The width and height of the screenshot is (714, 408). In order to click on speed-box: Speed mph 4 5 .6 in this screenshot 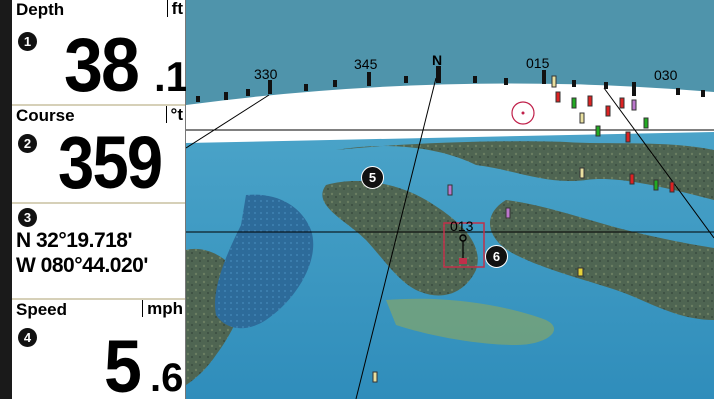, I will do `click(98, 352)`.